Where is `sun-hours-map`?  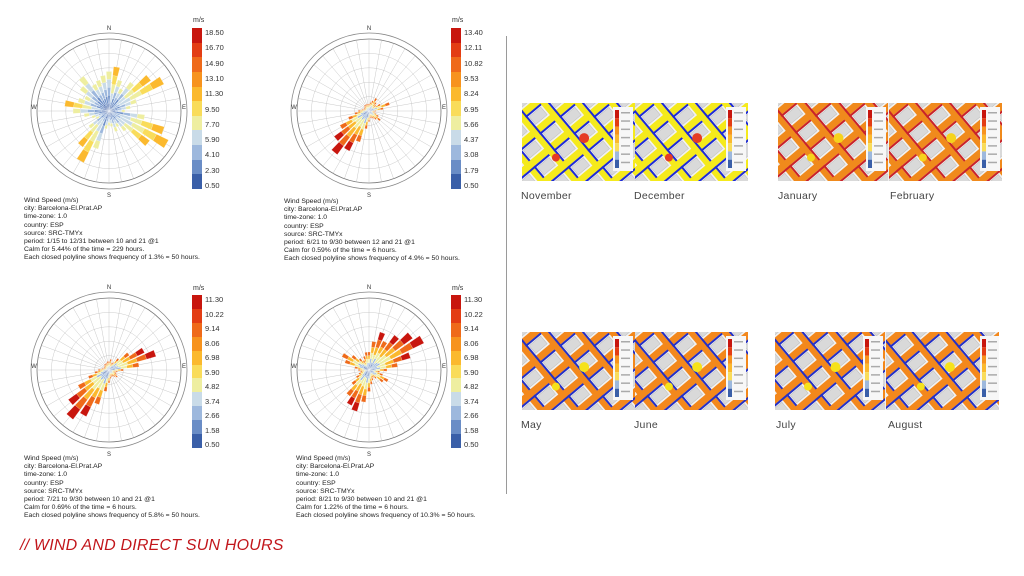
sun-hours-map is located at coordinates (578, 142).